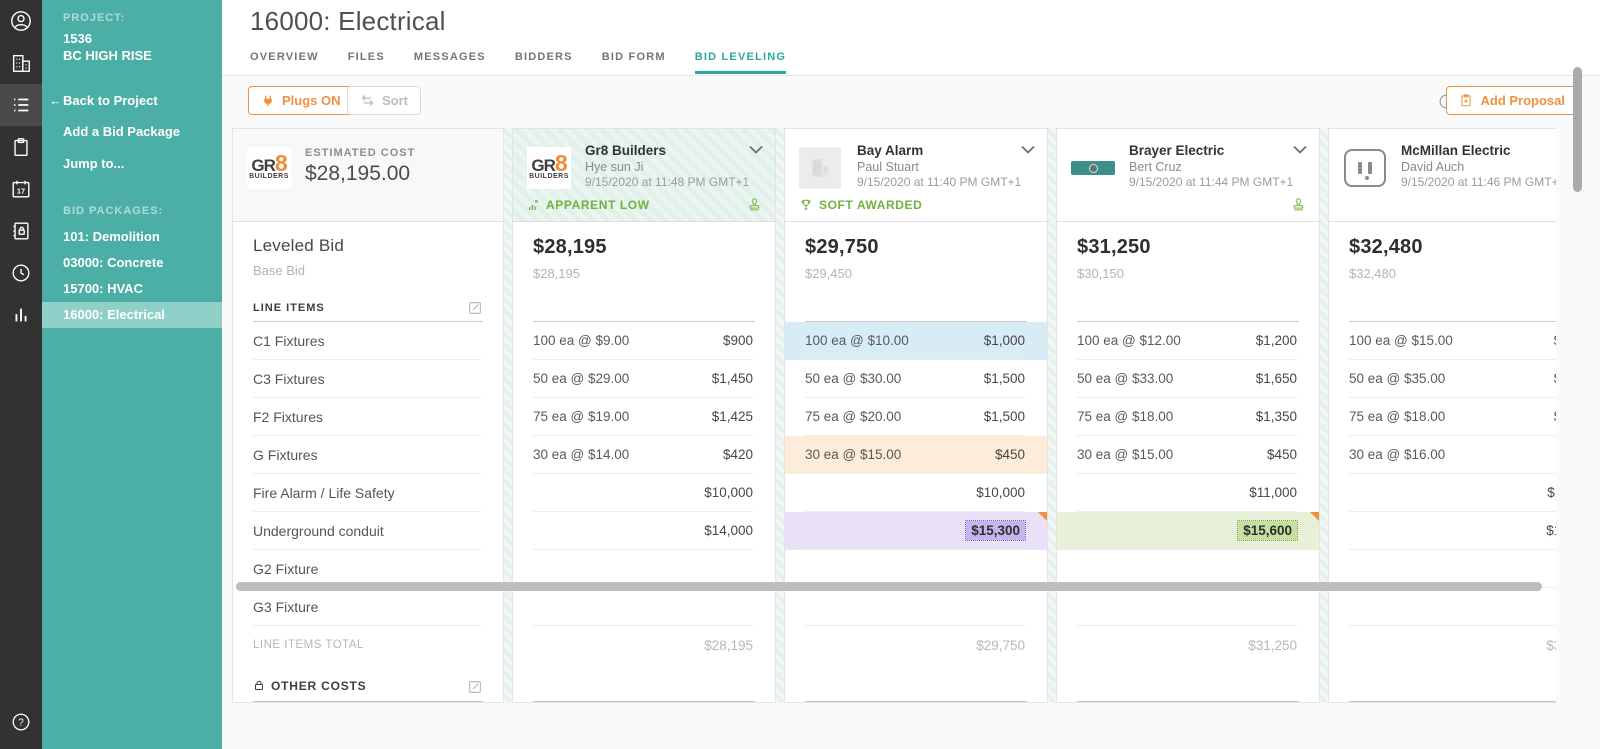  What do you see at coordinates (21, 147) in the screenshot?
I see `rail-item-tasks` at bounding box center [21, 147].